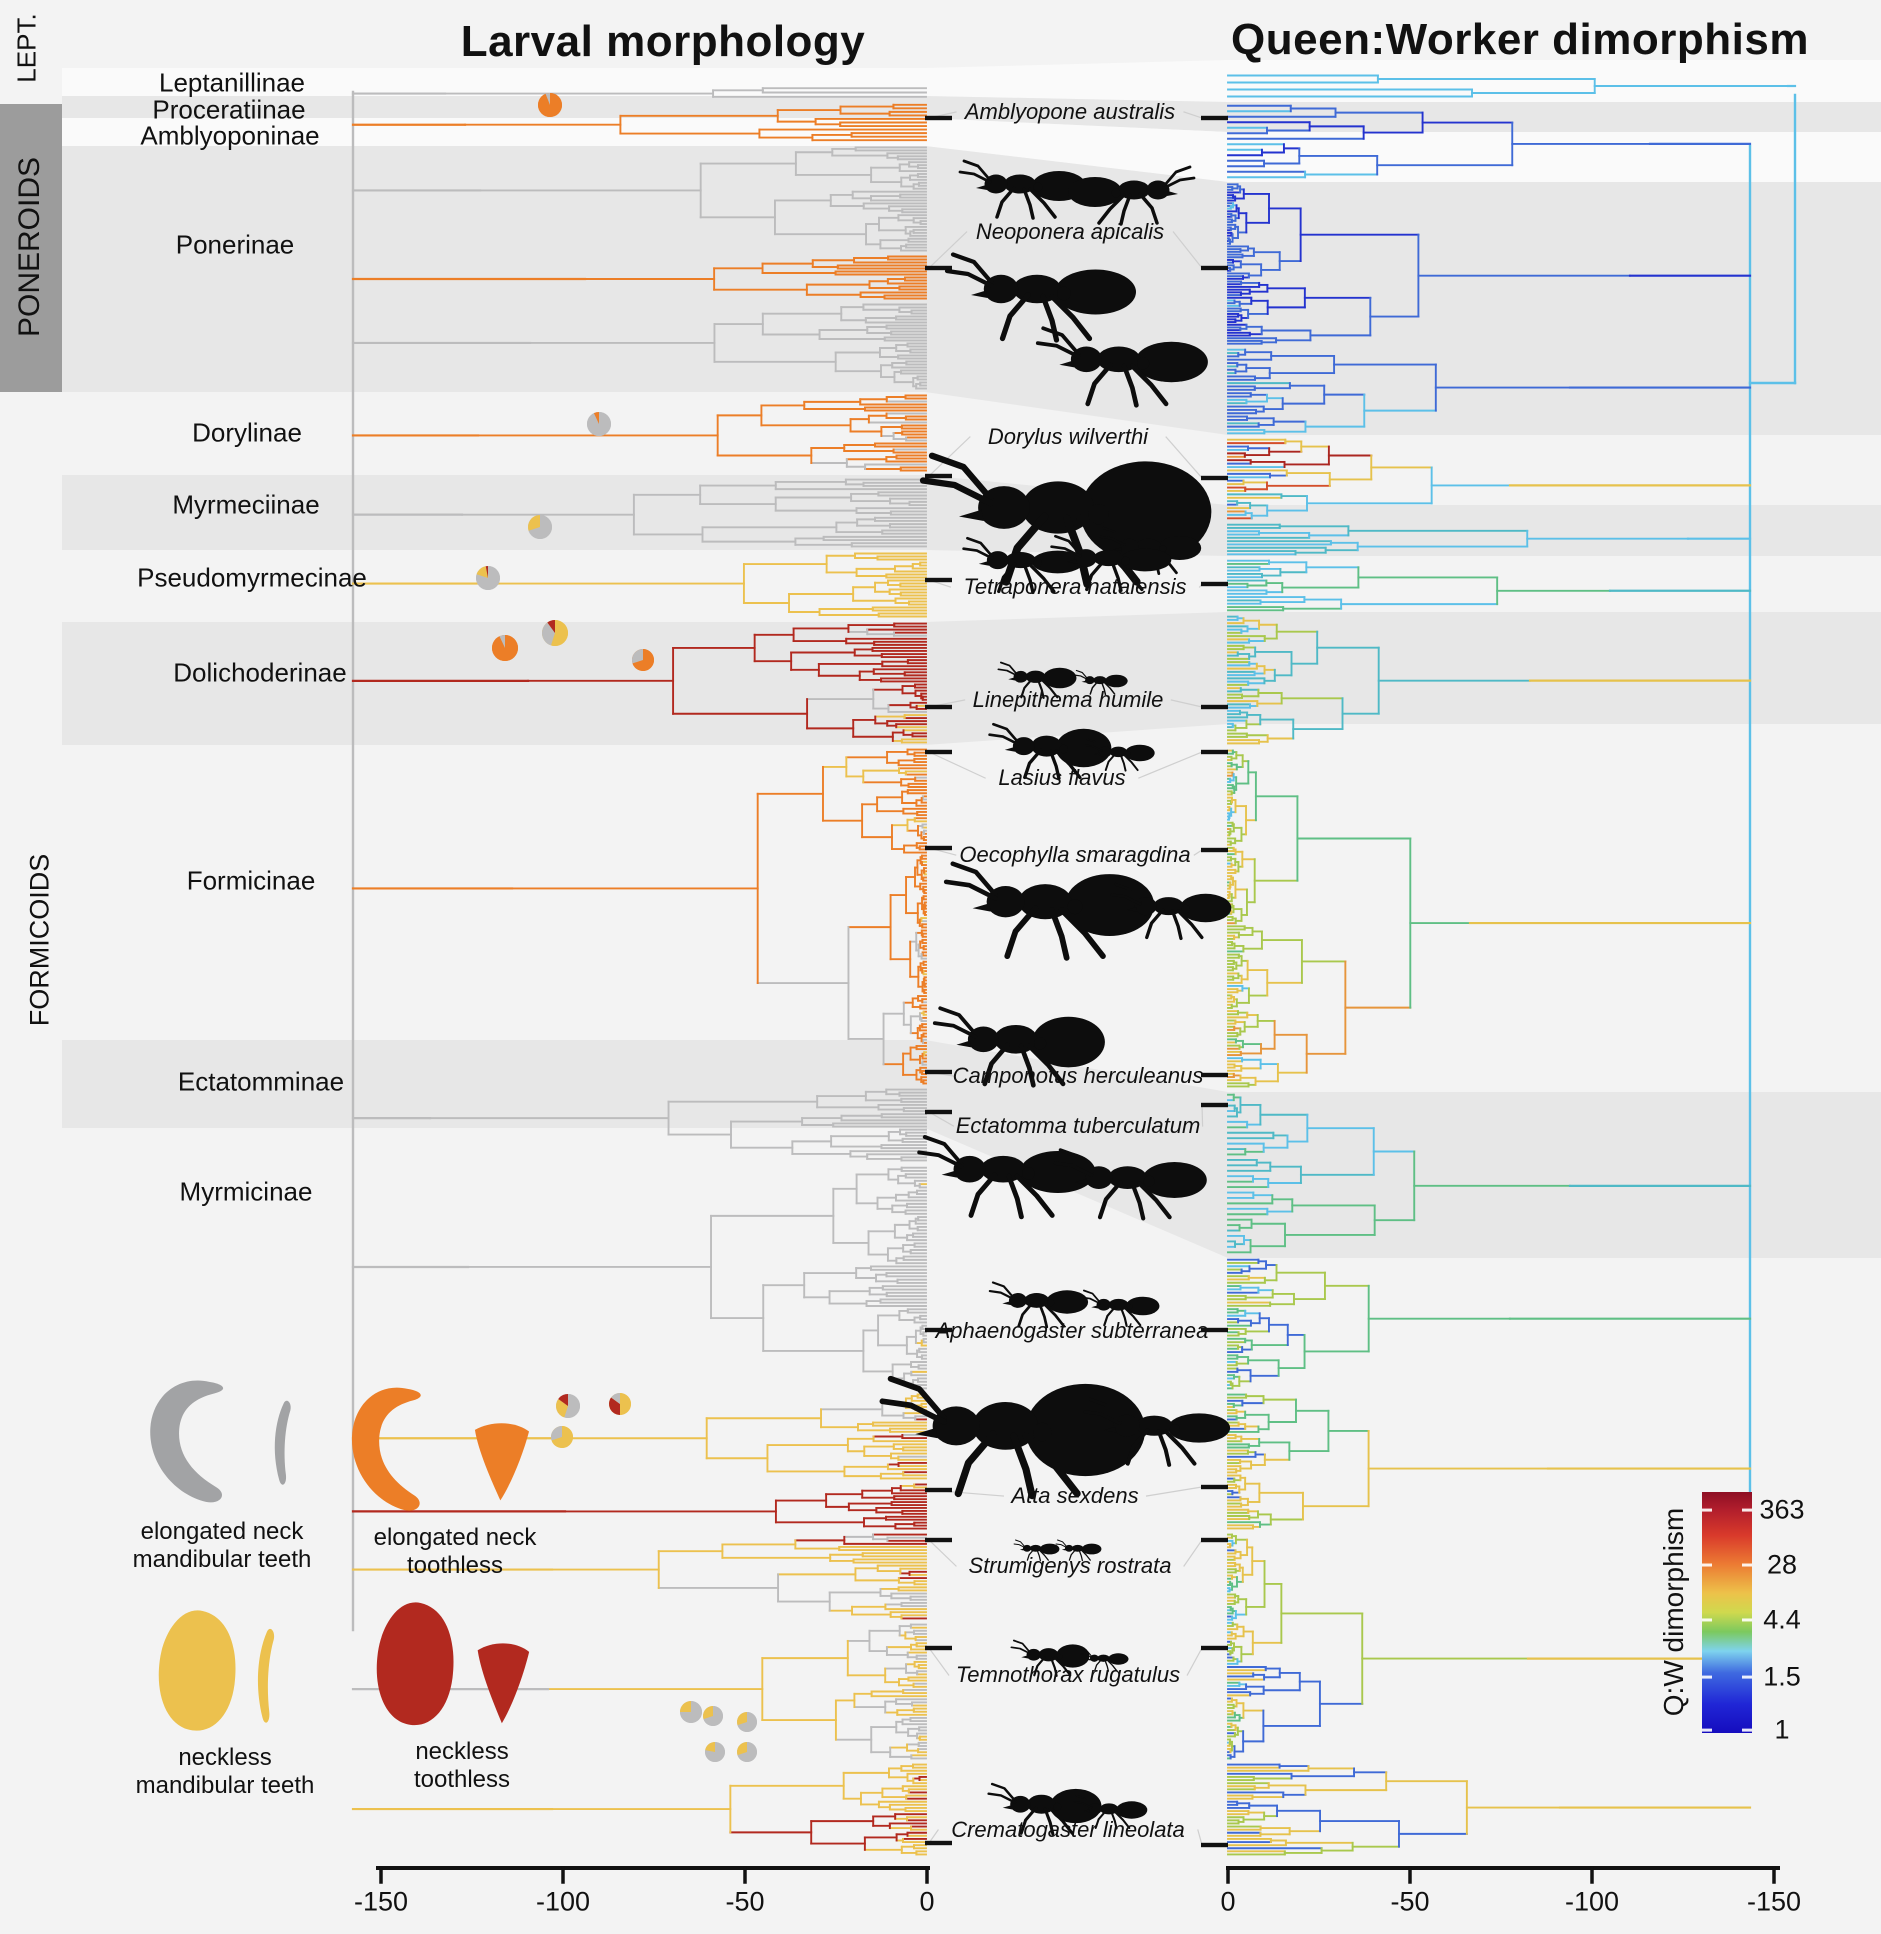 The width and height of the screenshot is (1881, 1934). I want to click on mandible-legend-shapes, so click(340, 1555).